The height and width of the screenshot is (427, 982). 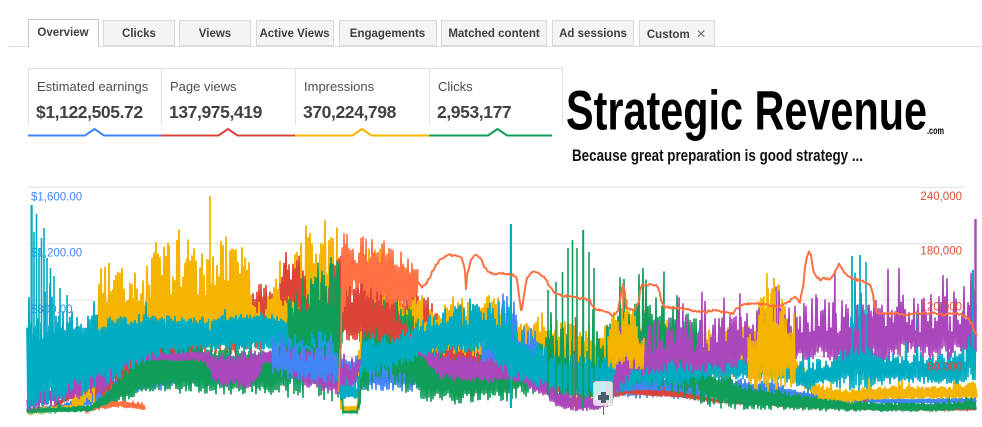 What do you see at coordinates (56, 197) in the screenshot?
I see `svg-text: $1,600.00` at bounding box center [56, 197].